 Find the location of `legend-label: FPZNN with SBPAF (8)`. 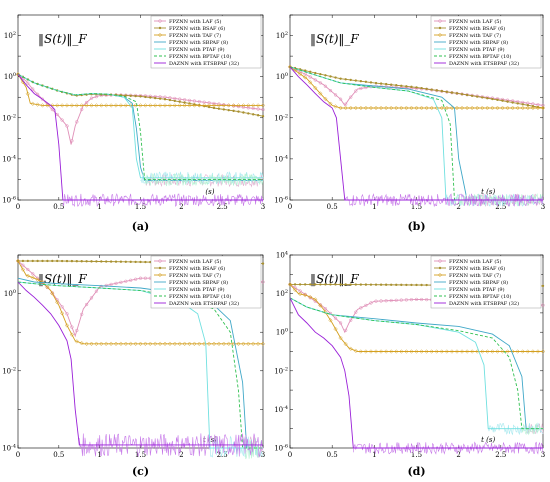

legend-label: FPZNN with SBPAF (8) is located at coordinates (478, 282).